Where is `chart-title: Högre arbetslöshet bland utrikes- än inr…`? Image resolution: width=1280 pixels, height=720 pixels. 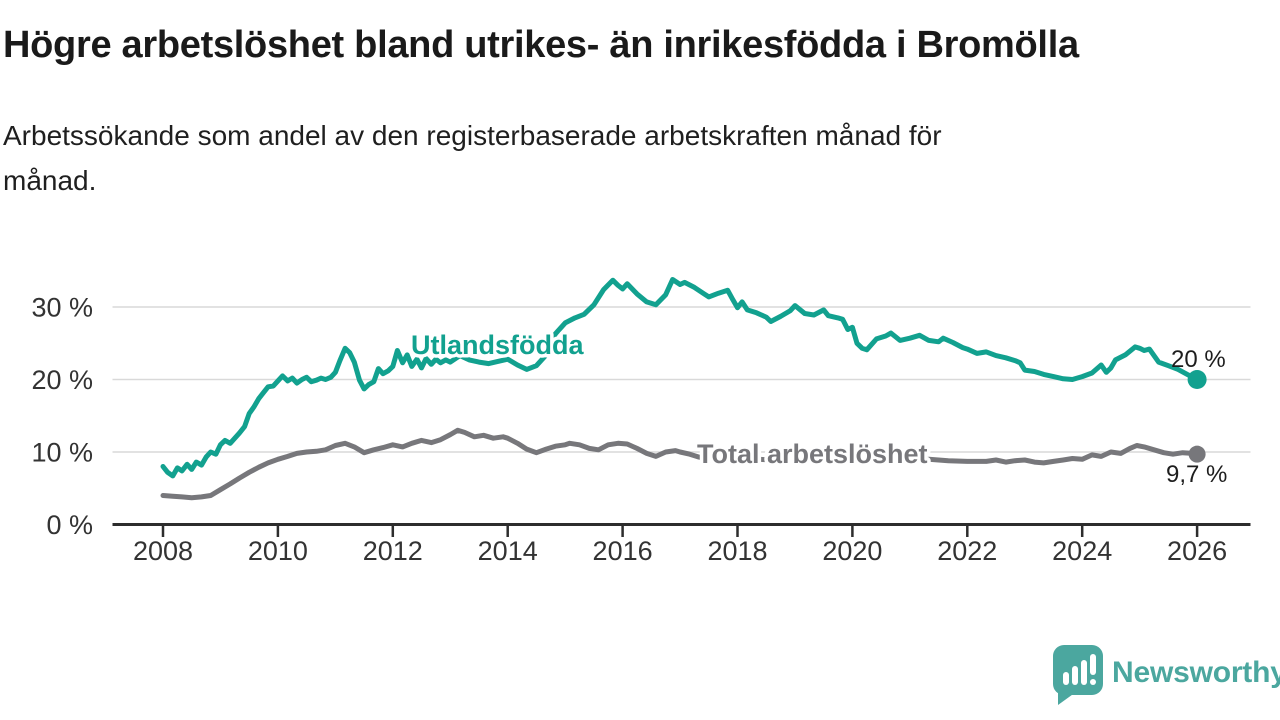
chart-title: Högre arbetslöshet bland utrikes- än inr… is located at coordinates (541, 45).